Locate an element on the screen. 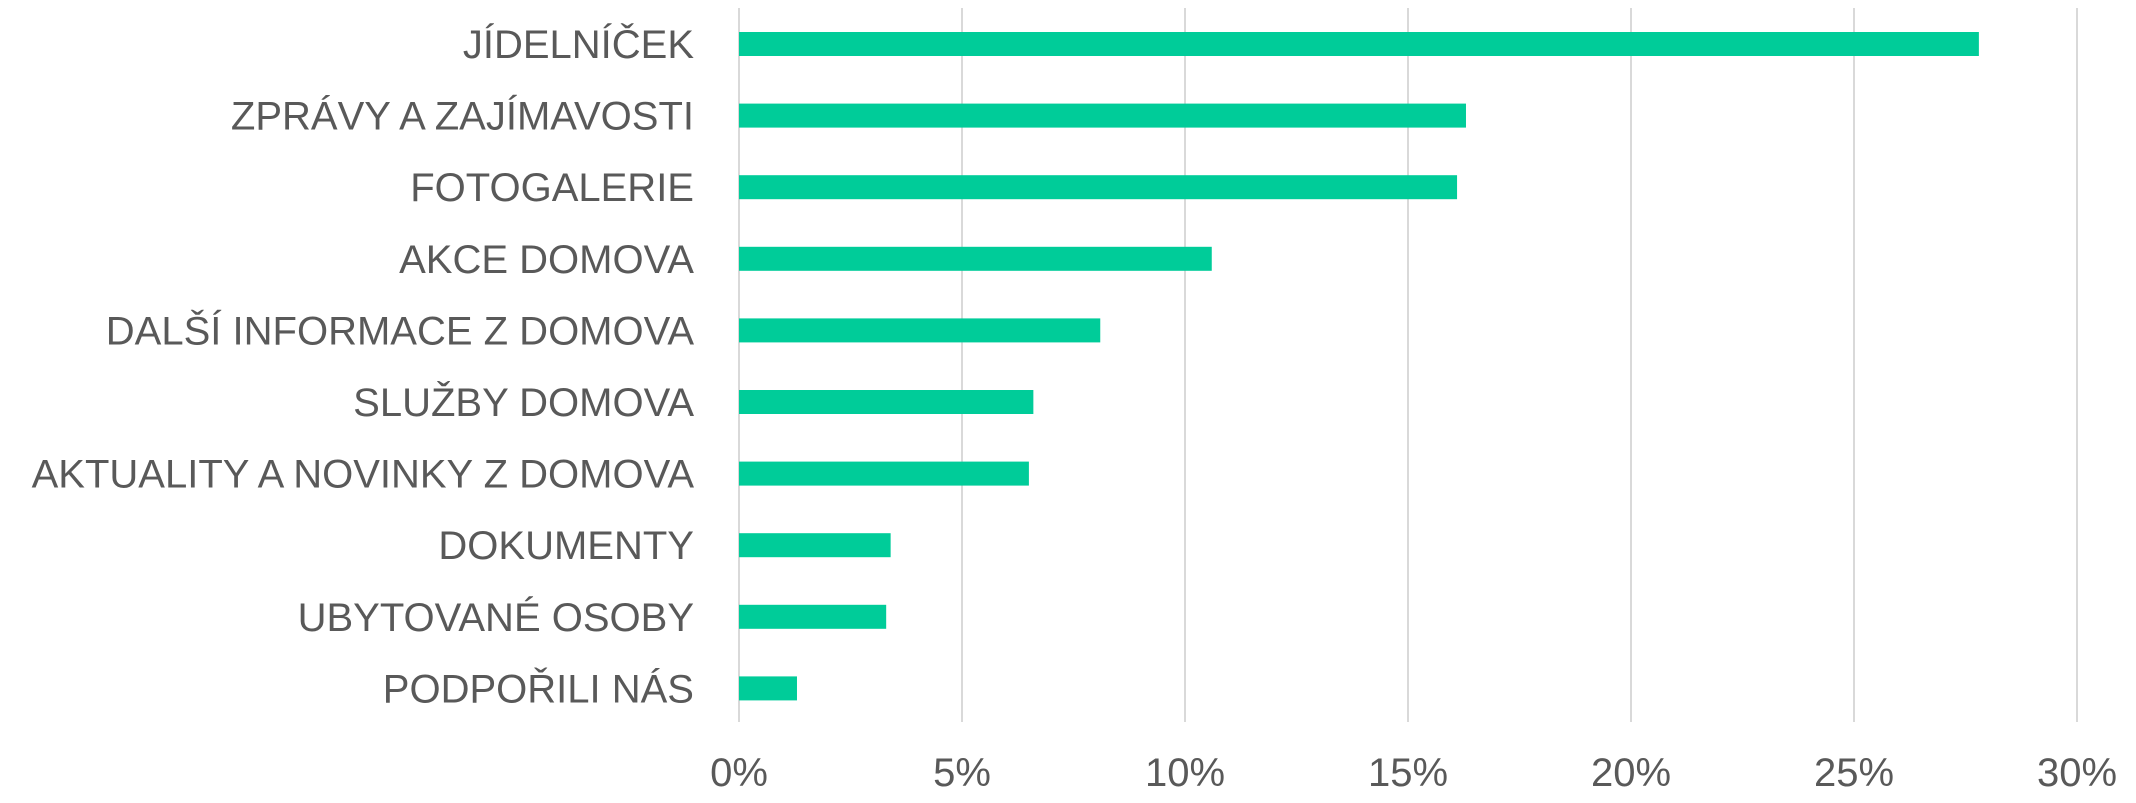 This screenshot has height=803, width=2136. category-label: JÍDELNÍČEK is located at coordinates (578, 44).